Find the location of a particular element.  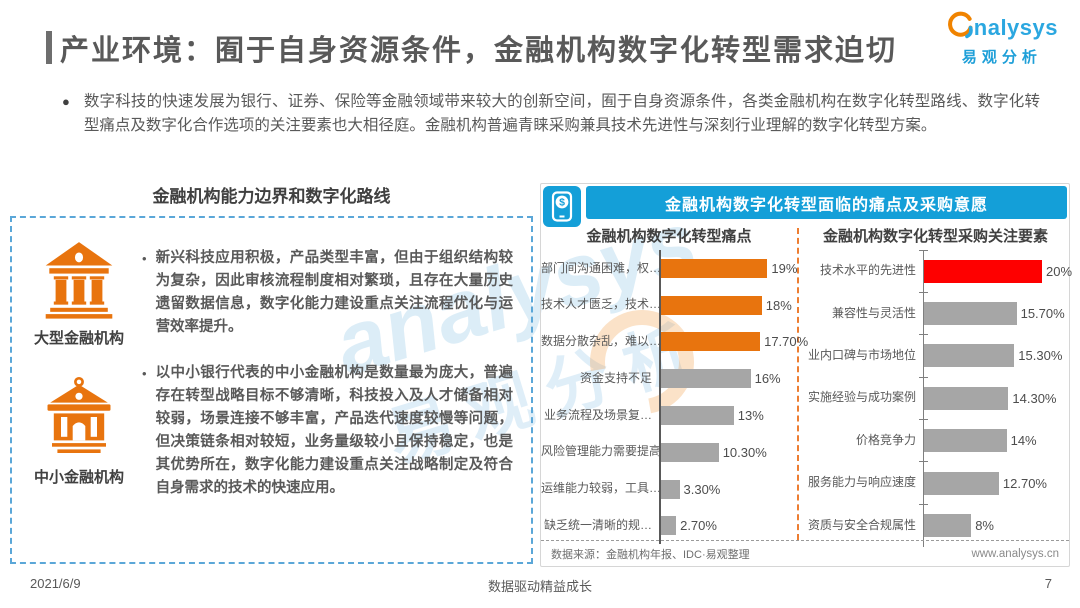

page-title: 产业环境：囿于自身资源条件，金融机构数字化转型需求迫切 is located at coordinates (479, 51).